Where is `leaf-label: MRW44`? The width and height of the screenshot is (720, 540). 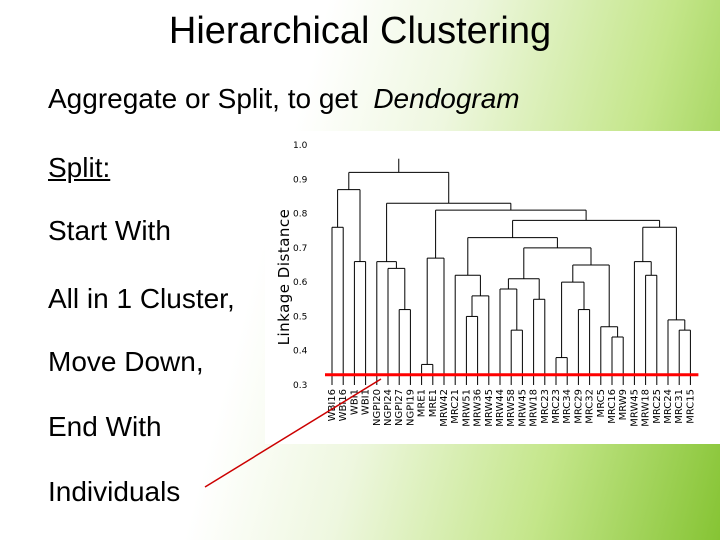
leaf-label: MRW44 is located at coordinates (500, 408).